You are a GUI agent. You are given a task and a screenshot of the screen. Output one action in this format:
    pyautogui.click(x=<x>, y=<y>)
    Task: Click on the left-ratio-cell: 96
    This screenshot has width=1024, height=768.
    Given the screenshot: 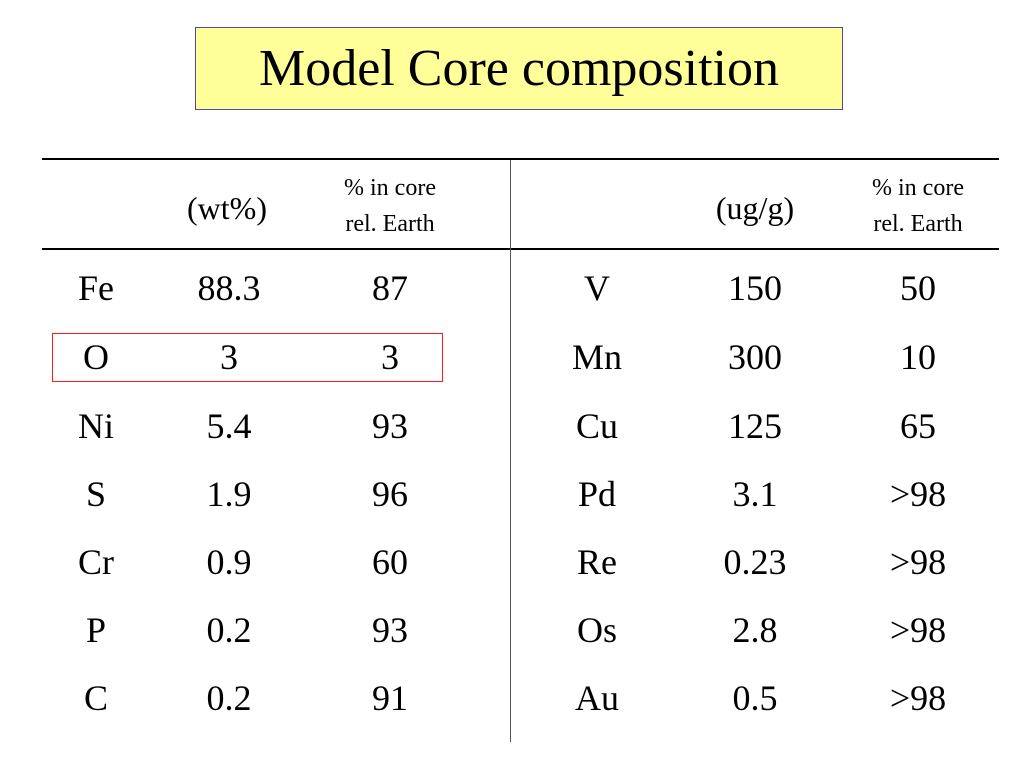 What is the action you would take?
    pyautogui.click(x=390, y=494)
    